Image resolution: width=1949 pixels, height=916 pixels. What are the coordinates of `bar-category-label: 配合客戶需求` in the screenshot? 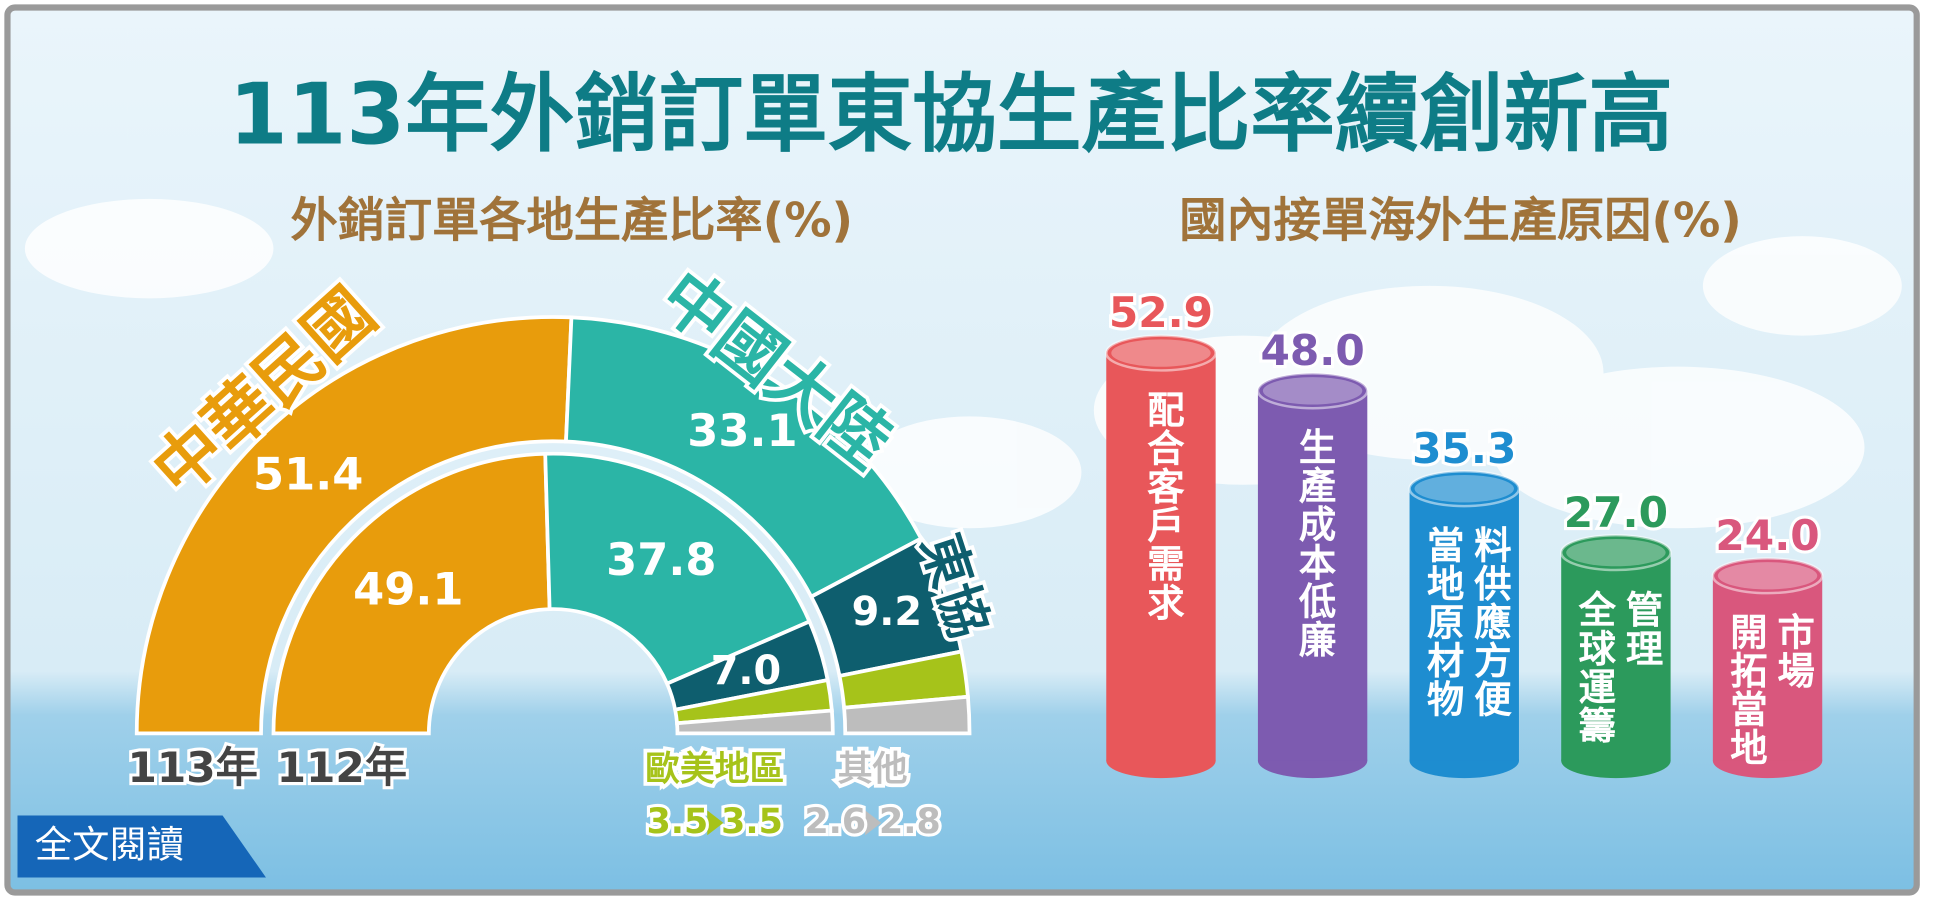 It's located at (1161, 506).